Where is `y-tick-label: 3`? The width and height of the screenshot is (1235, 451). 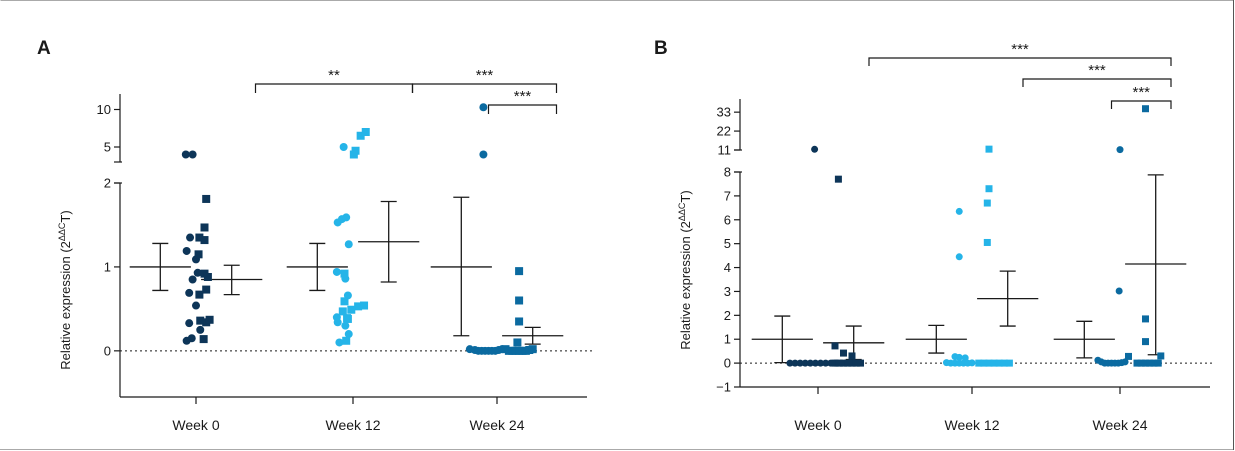 y-tick-label: 3 is located at coordinates (727, 291).